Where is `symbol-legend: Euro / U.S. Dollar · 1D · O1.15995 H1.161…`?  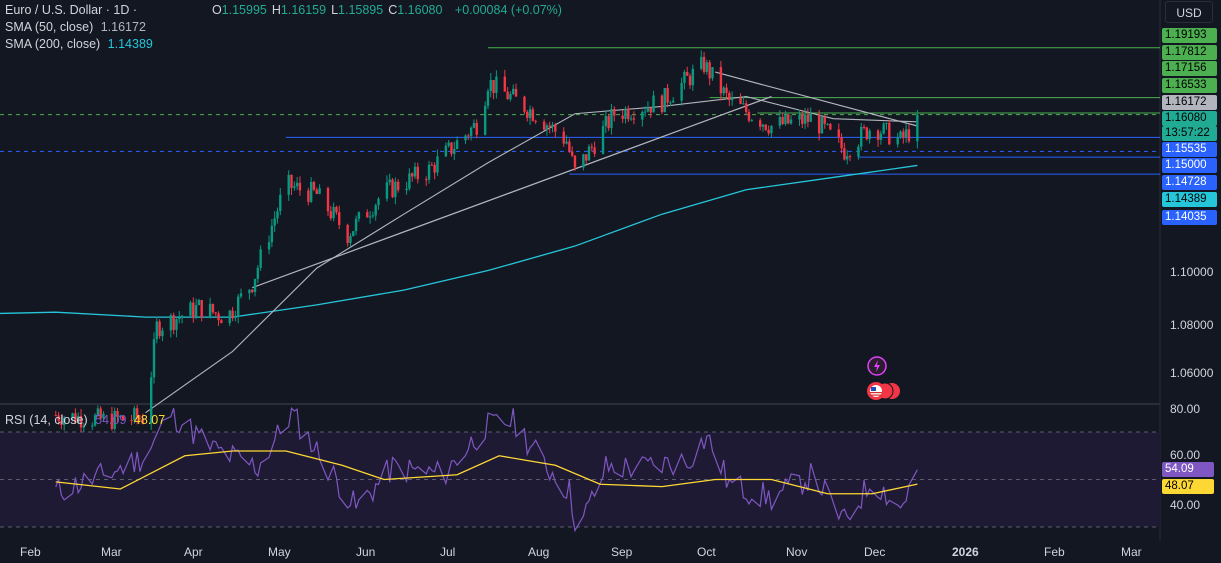
symbol-legend: Euro / U.S. Dollar · 1D · O1.15995 H1.161… is located at coordinates (285, 10).